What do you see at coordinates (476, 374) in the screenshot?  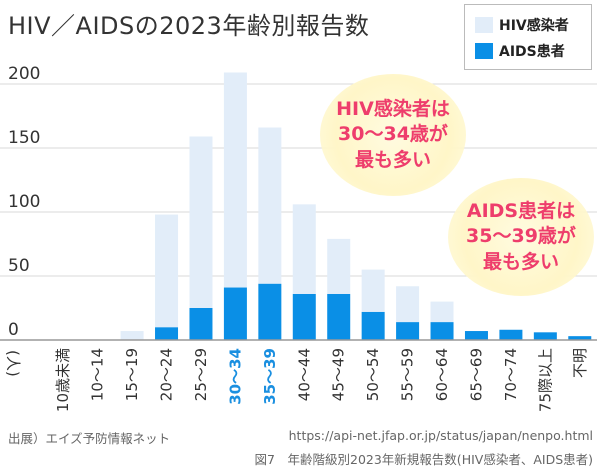 I see `x-tick-label: 65～69` at bounding box center [476, 374].